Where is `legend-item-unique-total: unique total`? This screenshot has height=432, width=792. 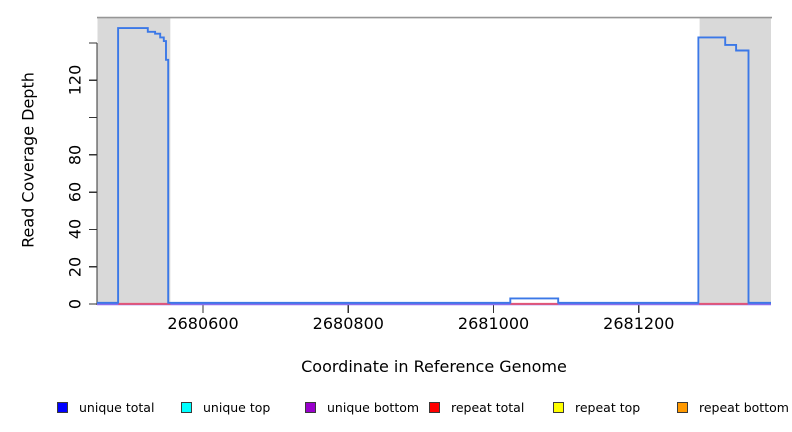 legend-item-unique-total: unique total is located at coordinates (105, 407).